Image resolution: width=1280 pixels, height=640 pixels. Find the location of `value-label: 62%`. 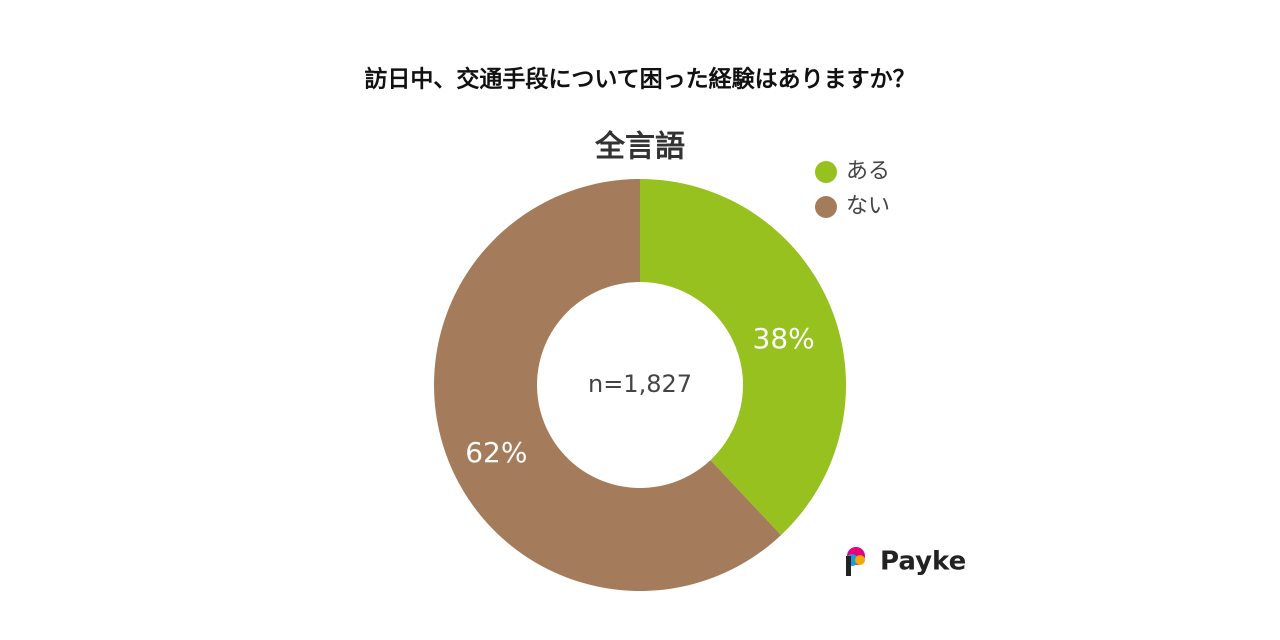

value-label: 62% is located at coordinates (496, 452).